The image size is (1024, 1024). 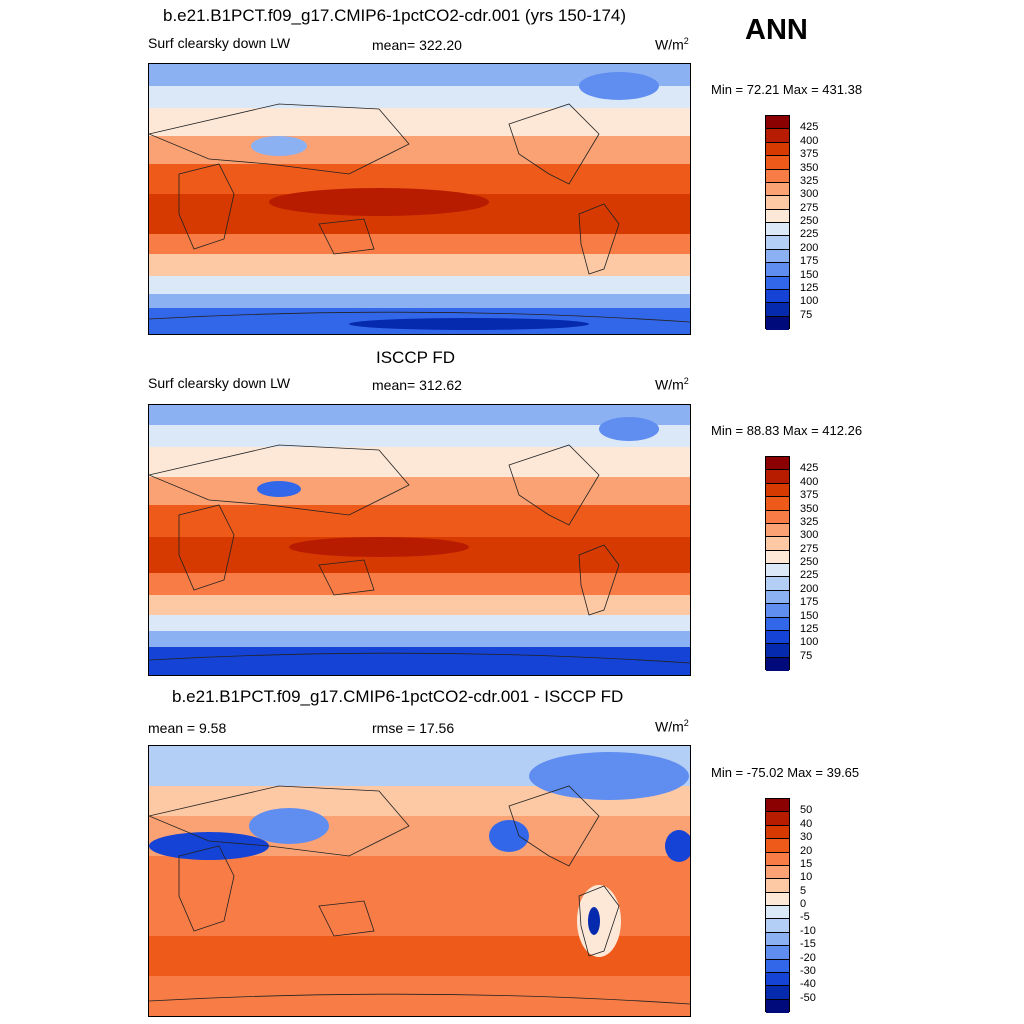 I want to click on colorbar-tick-label: 15, so click(x=806, y=863).